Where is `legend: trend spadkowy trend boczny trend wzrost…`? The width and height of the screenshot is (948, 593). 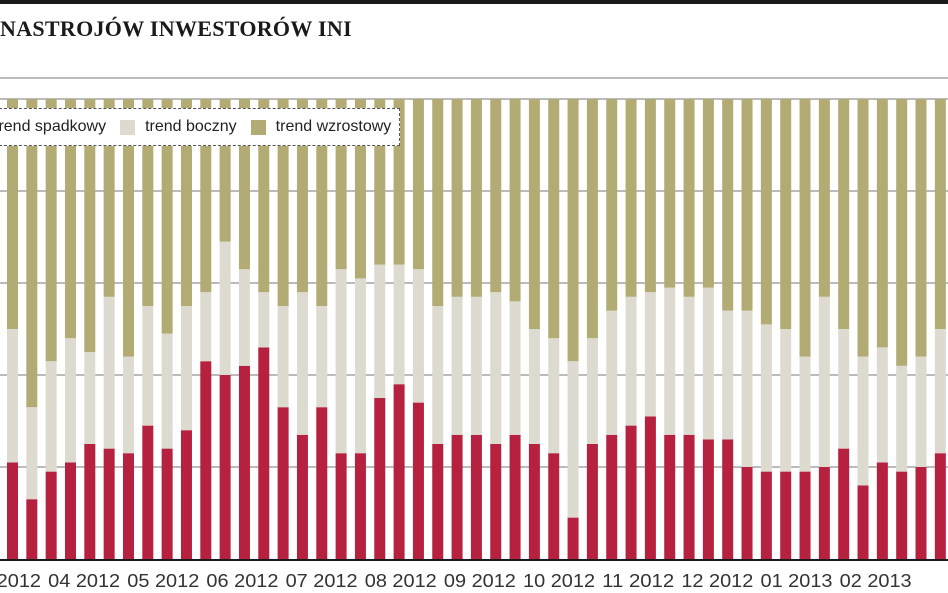
legend: trend spadkowy trend boczny trend wzrost… is located at coordinates (200, 127).